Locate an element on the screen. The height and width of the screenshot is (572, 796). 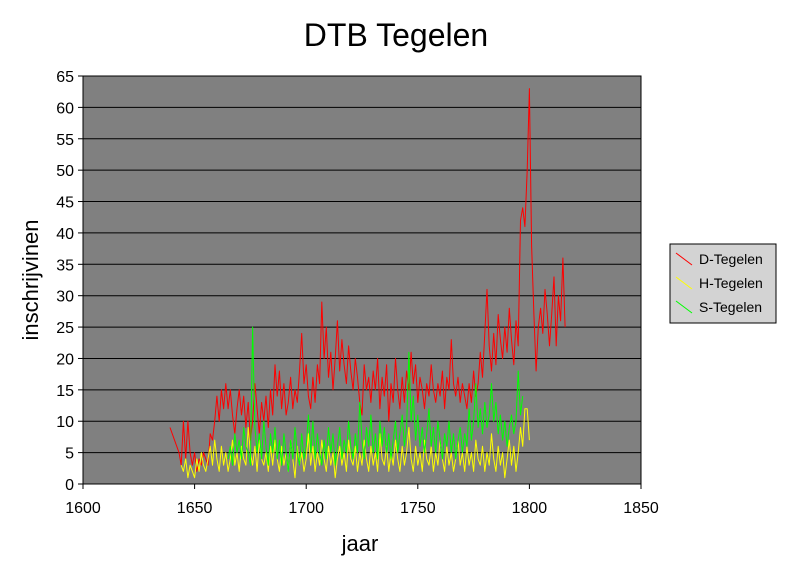
y-tick-label: 45 is located at coordinates (65, 203).